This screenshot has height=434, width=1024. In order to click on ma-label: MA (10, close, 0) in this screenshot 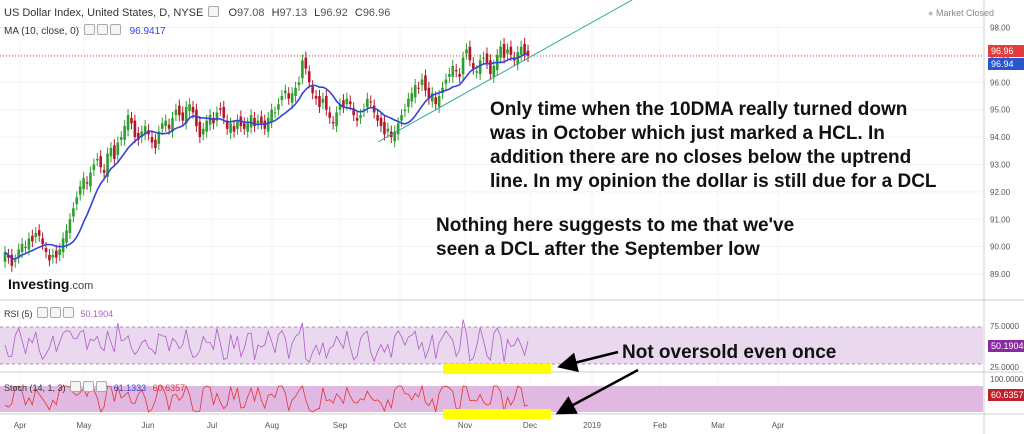, I will do `click(42, 31)`.